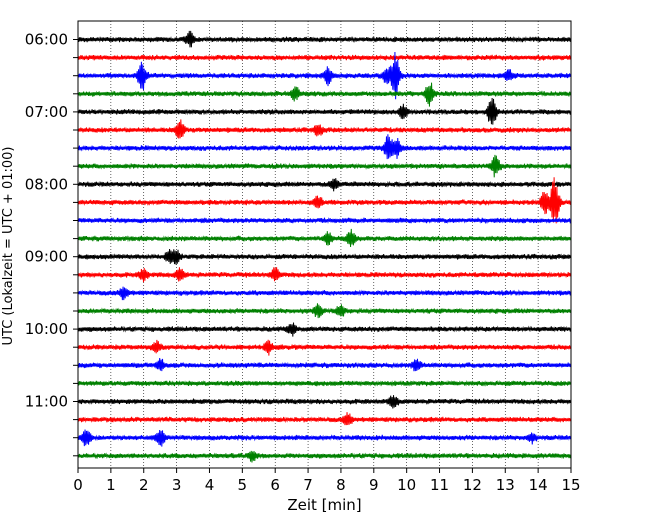  I want to click on y-tick-label: 08:00, so click(46, 184).